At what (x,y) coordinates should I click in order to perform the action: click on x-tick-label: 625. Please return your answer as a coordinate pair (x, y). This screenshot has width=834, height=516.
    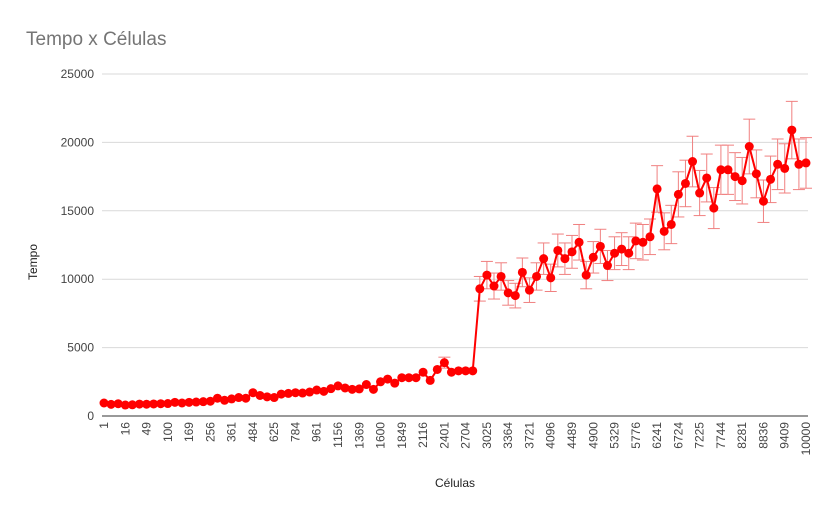
    Looking at the image, I should click on (274, 432).